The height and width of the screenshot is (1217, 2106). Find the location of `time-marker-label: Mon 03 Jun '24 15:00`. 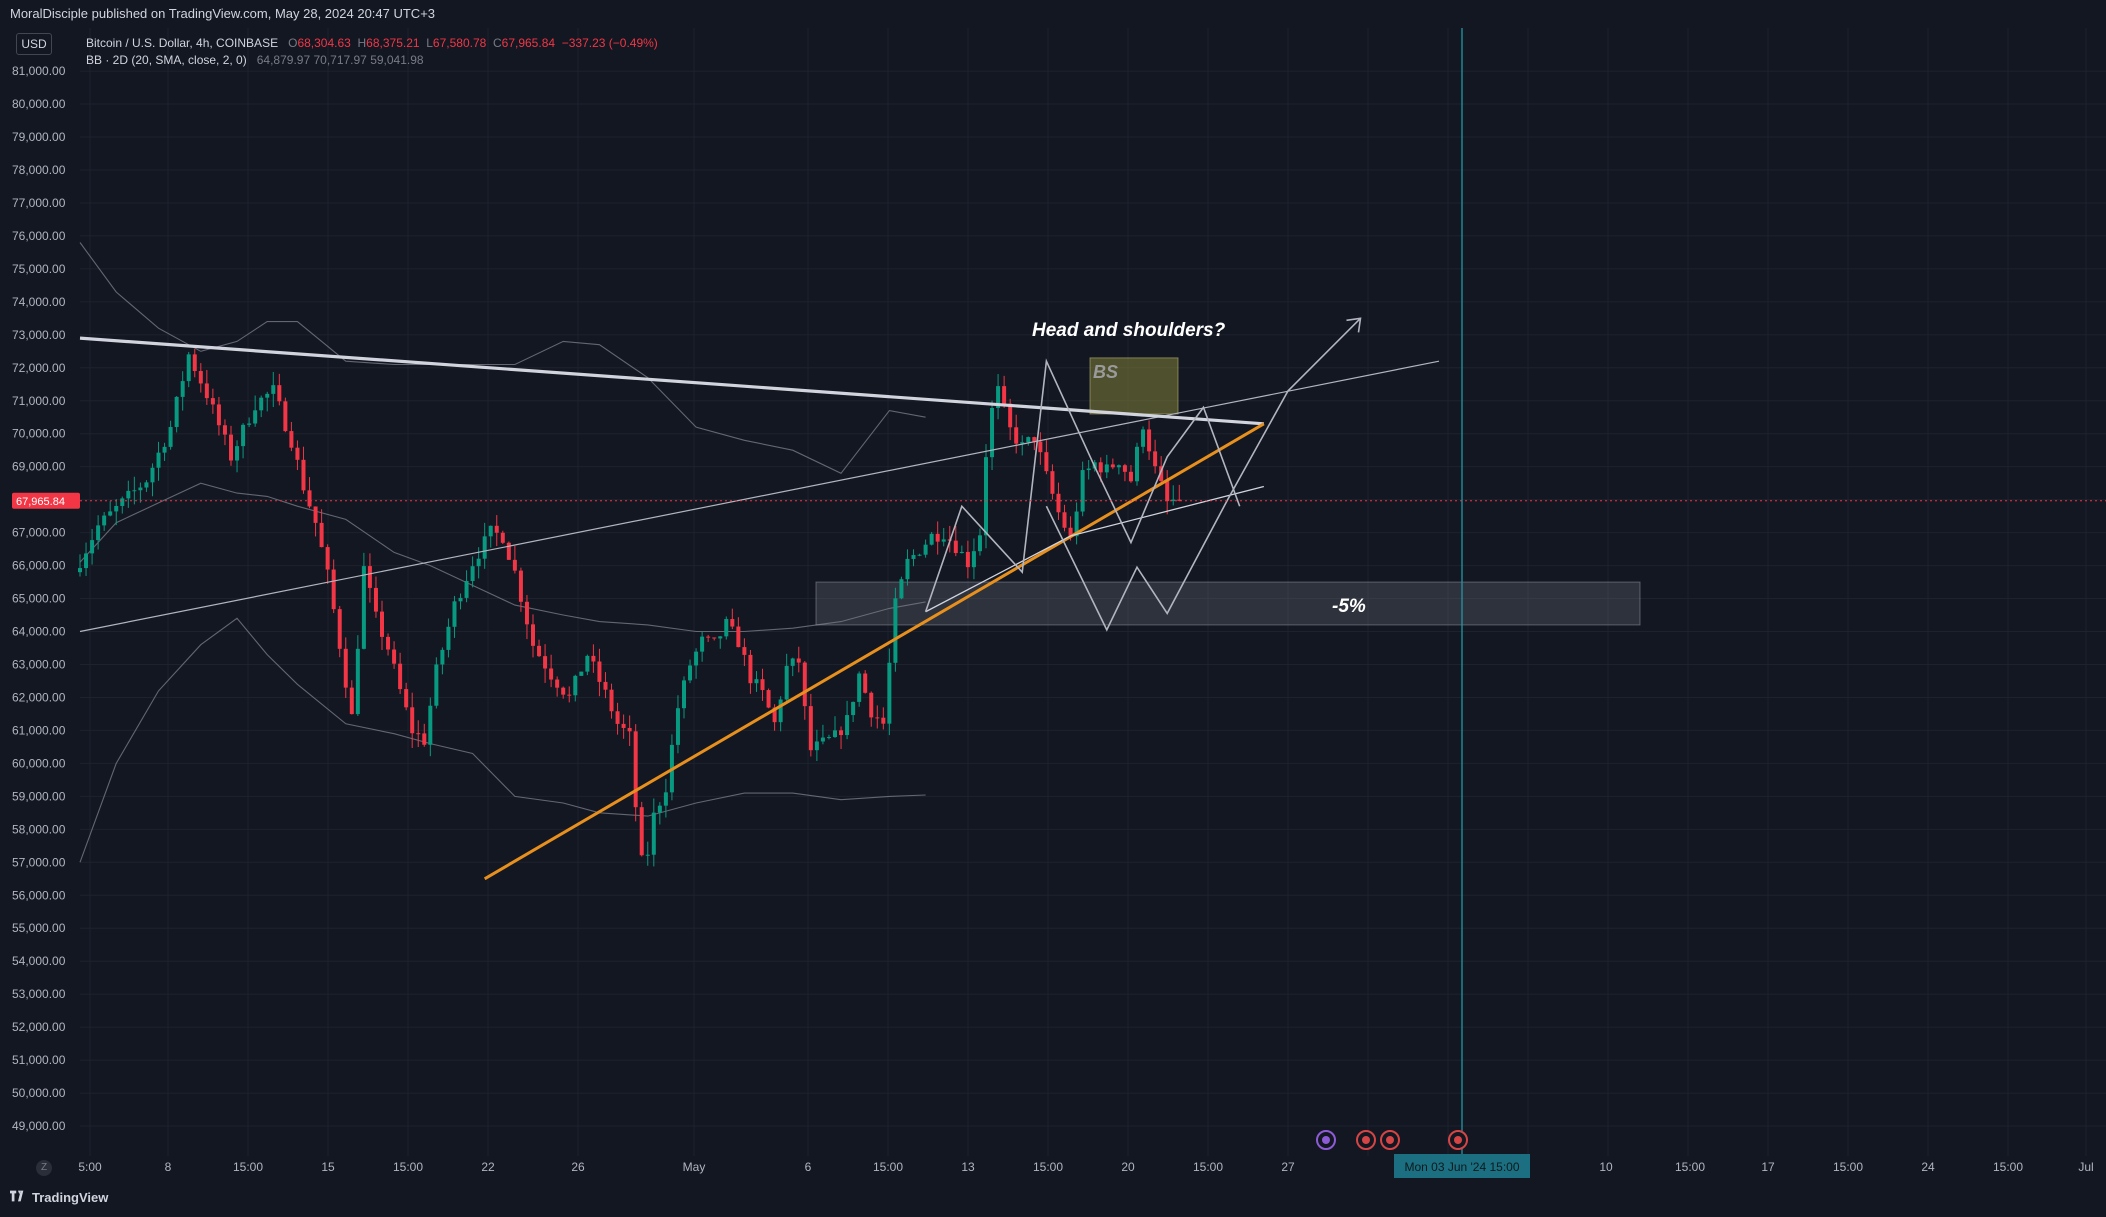

time-marker-label: Mon 03 Jun '24 15:00 is located at coordinates (1461, 1167).